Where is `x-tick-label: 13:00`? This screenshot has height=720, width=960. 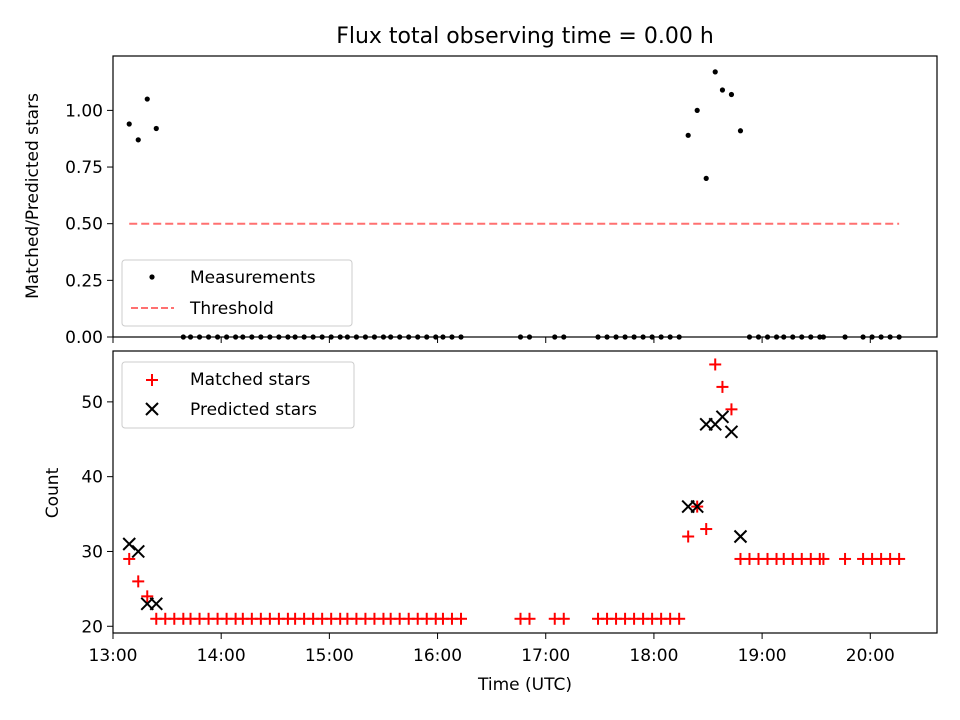
x-tick-label: 13:00 is located at coordinates (113, 656).